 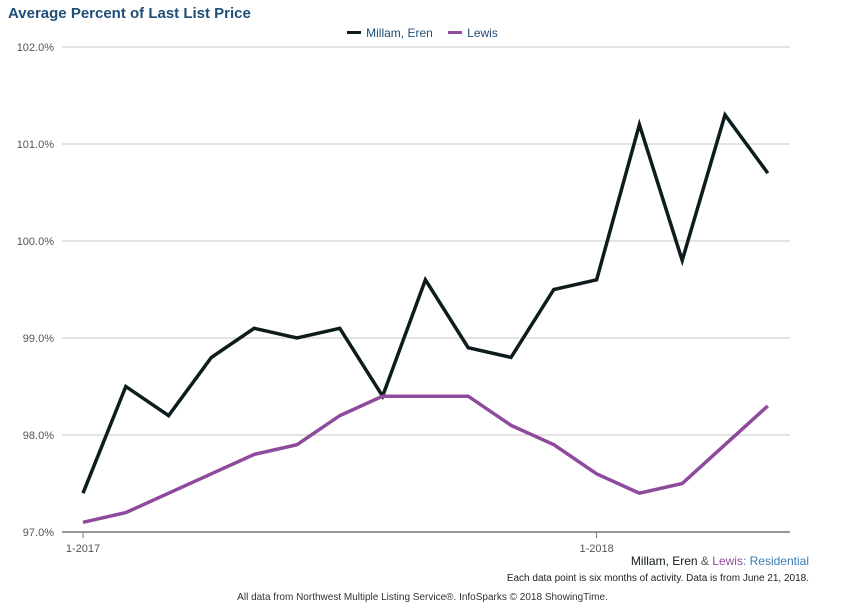 I want to click on legend: Millam, Eren Lewis, so click(x=422, y=33).